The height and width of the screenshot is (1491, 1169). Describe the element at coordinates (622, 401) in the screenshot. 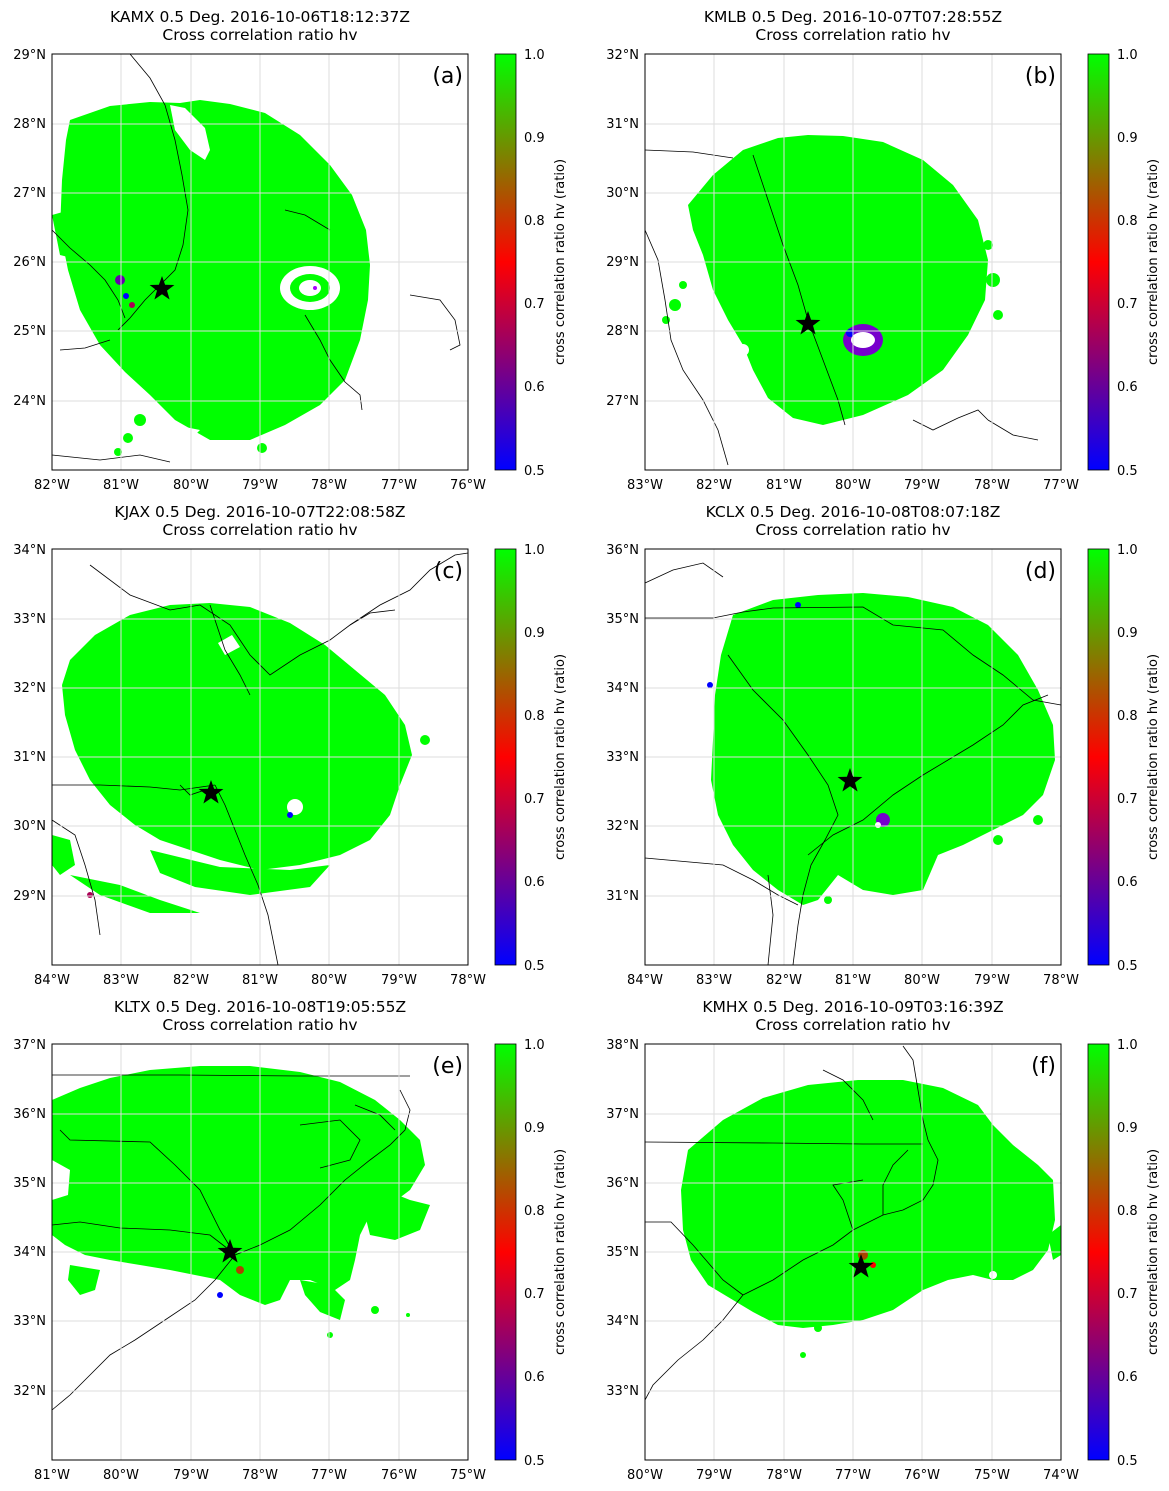

I see `y-tick-label: 27°N` at that location.